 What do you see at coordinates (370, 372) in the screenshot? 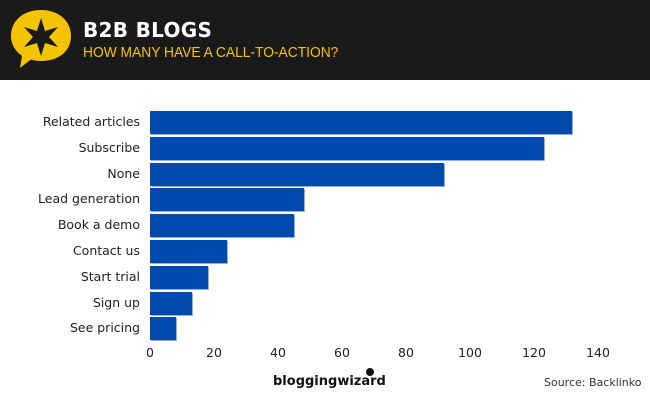
I see `brand-bubble-icon` at bounding box center [370, 372].